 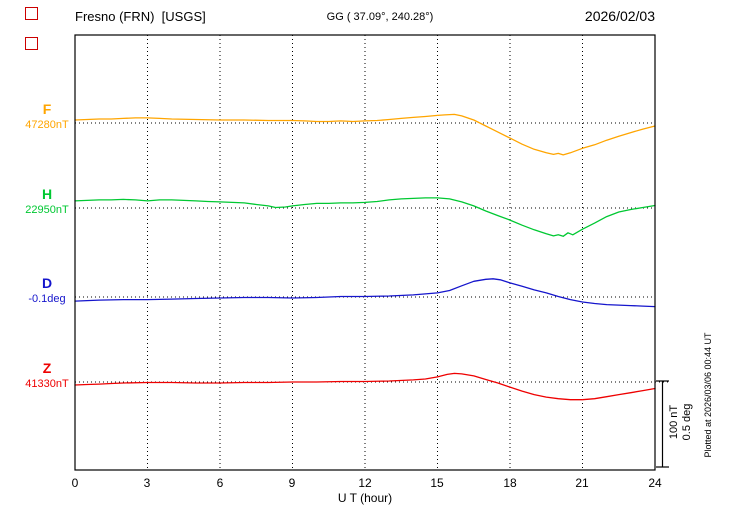 I want to click on scale-bar-label: 100 nT 0.5 deg, so click(x=682, y=422).